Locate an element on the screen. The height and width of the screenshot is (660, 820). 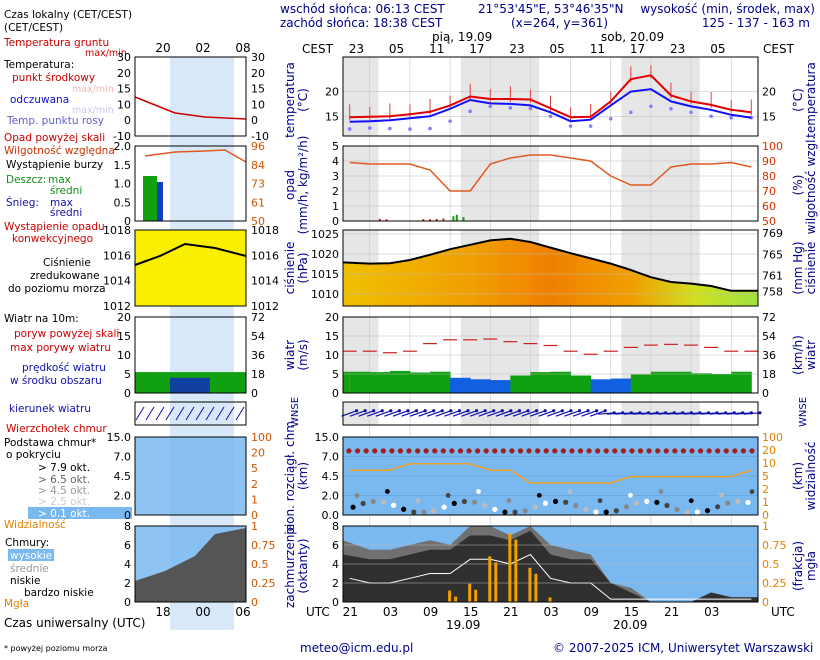
legend-wind-lt-2: 10 is located at coordinates (124, 355).